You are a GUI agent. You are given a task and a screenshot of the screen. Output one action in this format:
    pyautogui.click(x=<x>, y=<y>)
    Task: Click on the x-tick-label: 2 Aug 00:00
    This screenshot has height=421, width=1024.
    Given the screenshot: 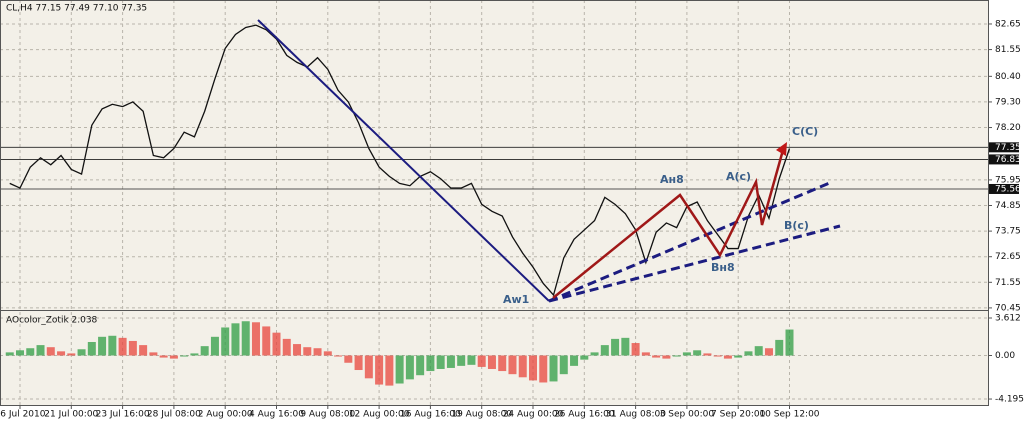 What is the action you would take?
    pyautogui.click(x=225, y=415)
    